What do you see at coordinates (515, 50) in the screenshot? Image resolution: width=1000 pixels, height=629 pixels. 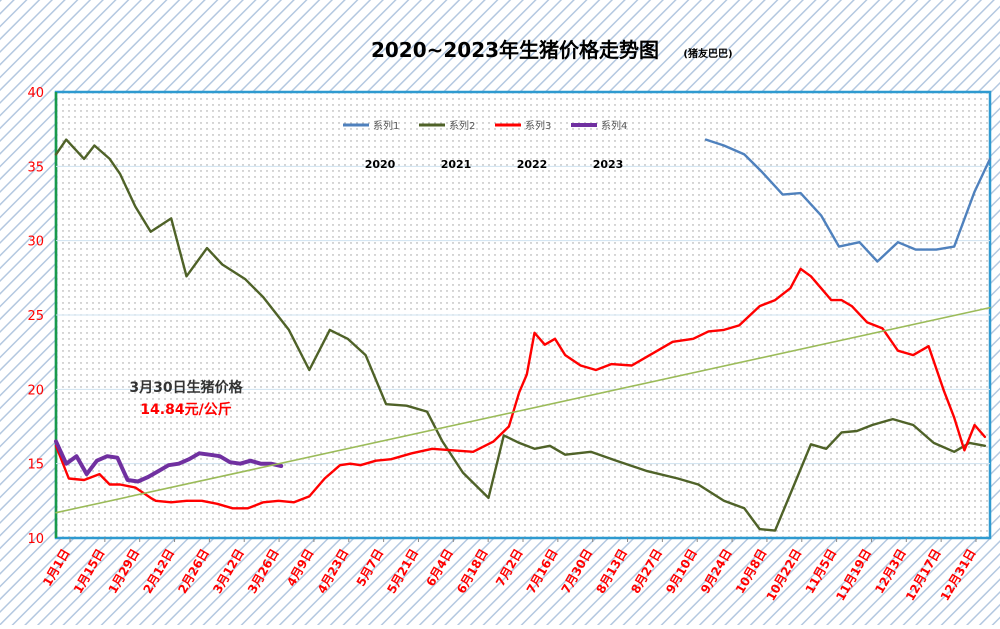 I see `chart-title: 2020~2023年生猪价格走势图` at bounding box center [515, 50].